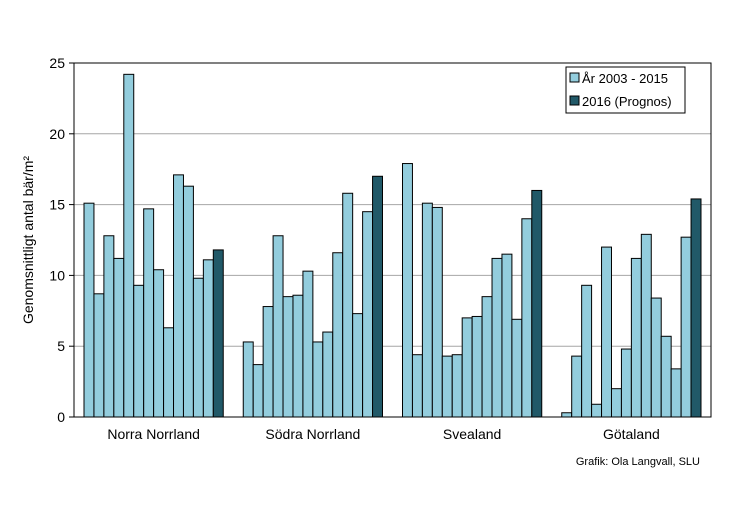 The height and width of the screenshot is (527, 746). I want to click on x-category-label: Svealand, so click(472, 434).